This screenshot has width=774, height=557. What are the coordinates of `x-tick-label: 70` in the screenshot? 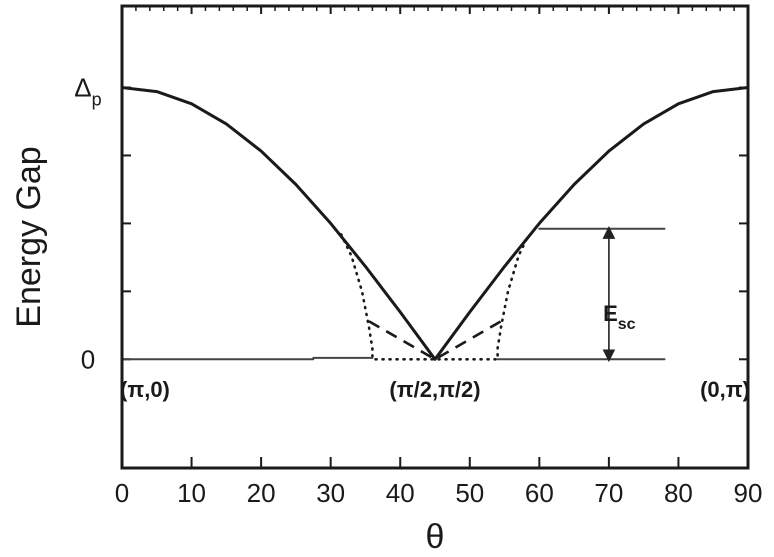 It's located at (608, 493).